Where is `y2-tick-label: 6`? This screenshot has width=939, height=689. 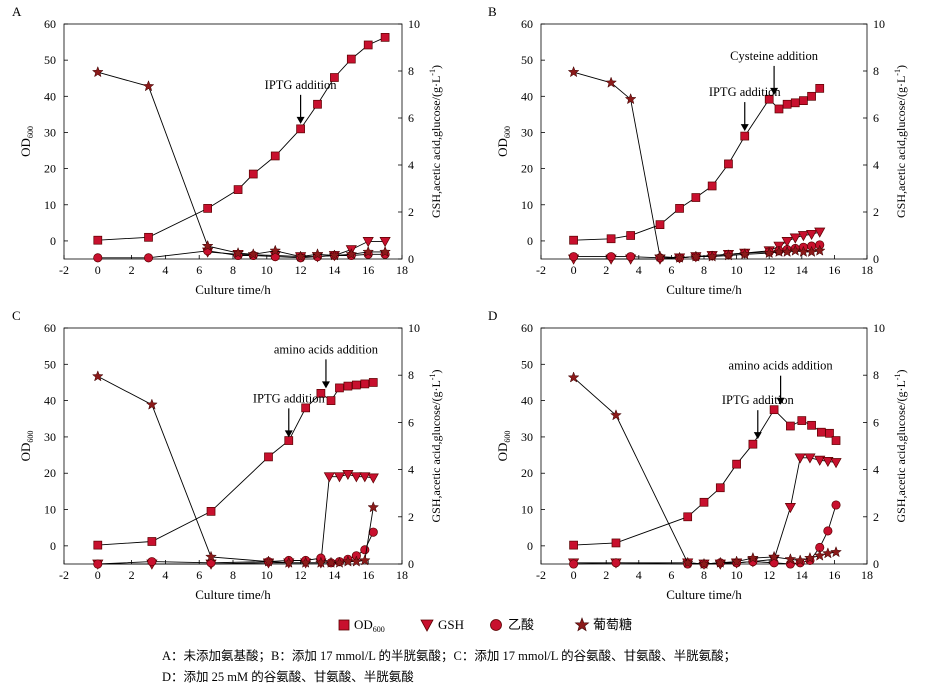 y2-tick-label: 6 is located at coordinates (876, 422).